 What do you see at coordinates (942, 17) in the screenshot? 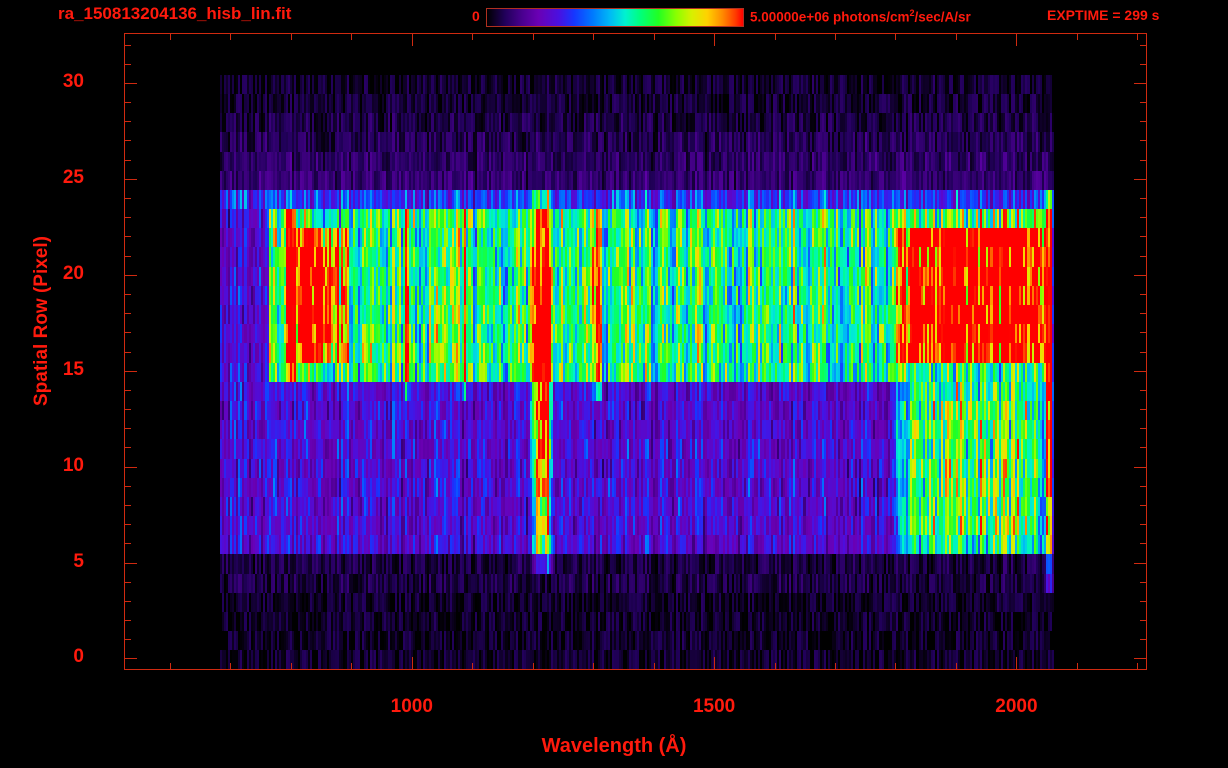
I see `colorbar-units-post: /sec/A/sr` at bounding box center [942, 17].